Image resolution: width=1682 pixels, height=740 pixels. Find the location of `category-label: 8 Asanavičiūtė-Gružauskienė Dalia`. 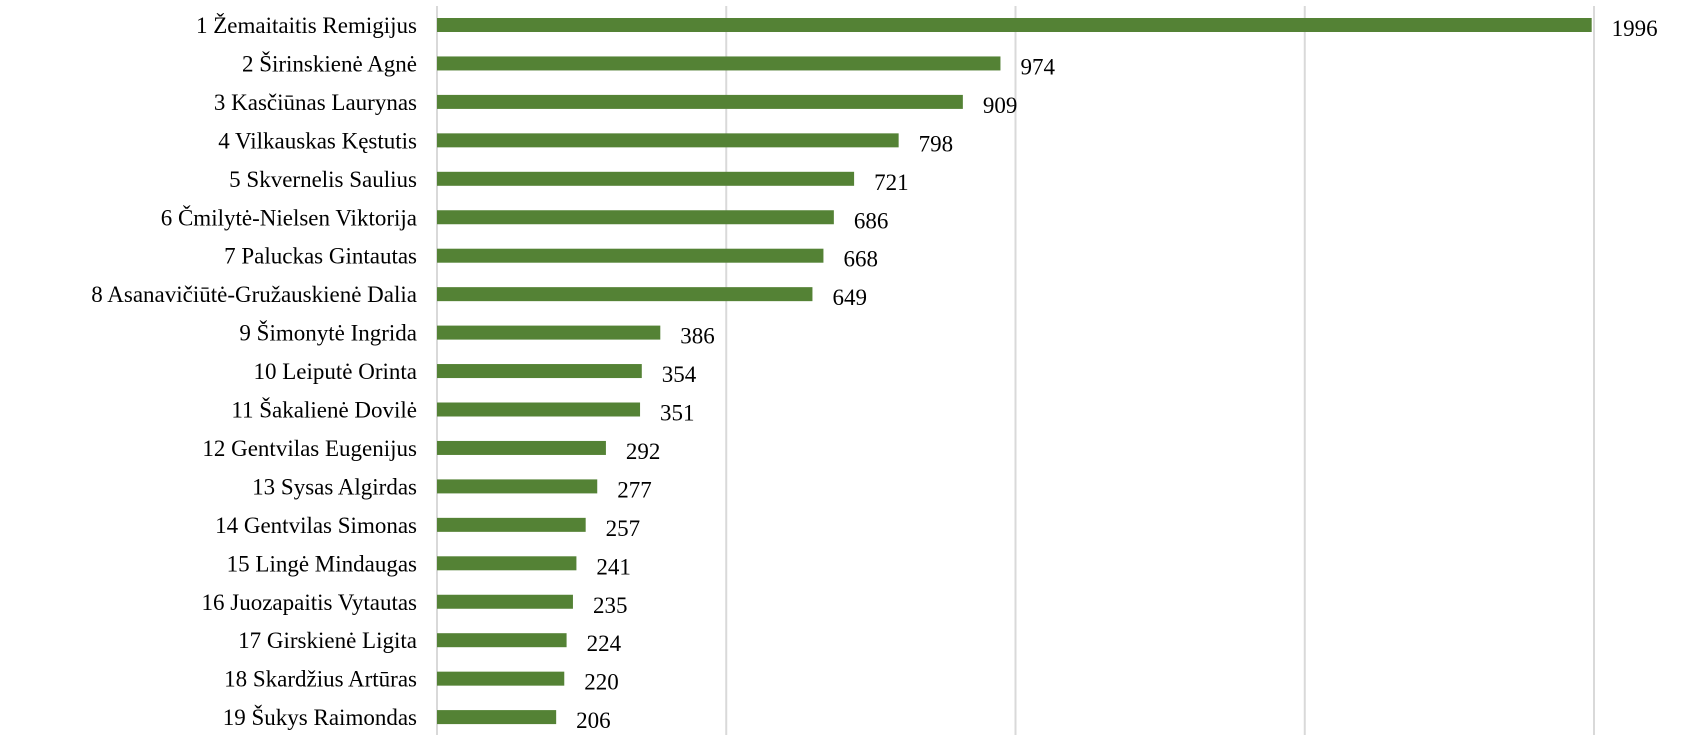

category-label: 8 Asanavičiūtė-Gružauskienė Dalia is located at coordinates (254, 294).